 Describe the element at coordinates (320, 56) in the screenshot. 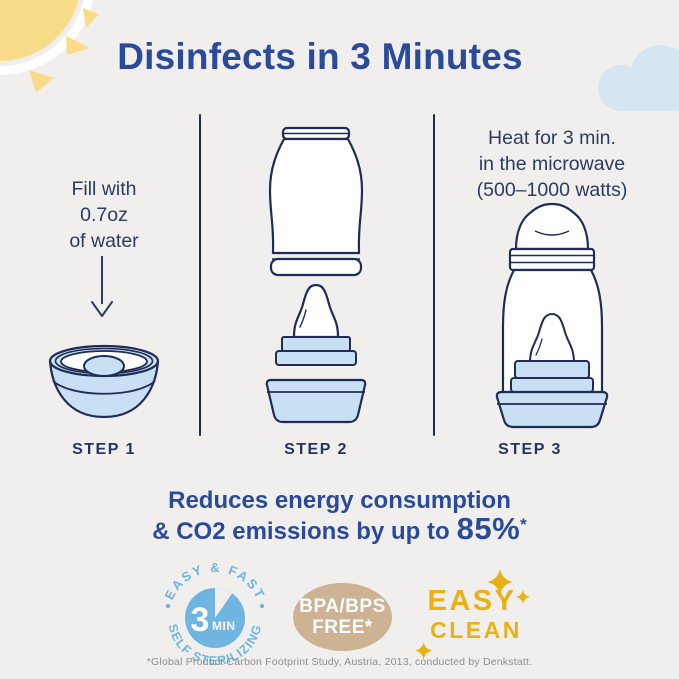

I see `page-title: Disinfects in 3 Minutes` at that location.